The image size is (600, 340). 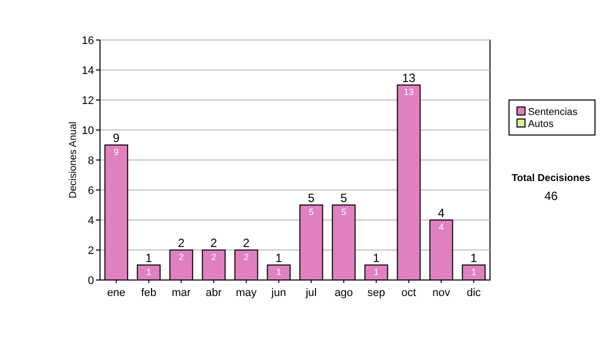 I want to click on y-tick-label: 4, so click(x=91, y=221).